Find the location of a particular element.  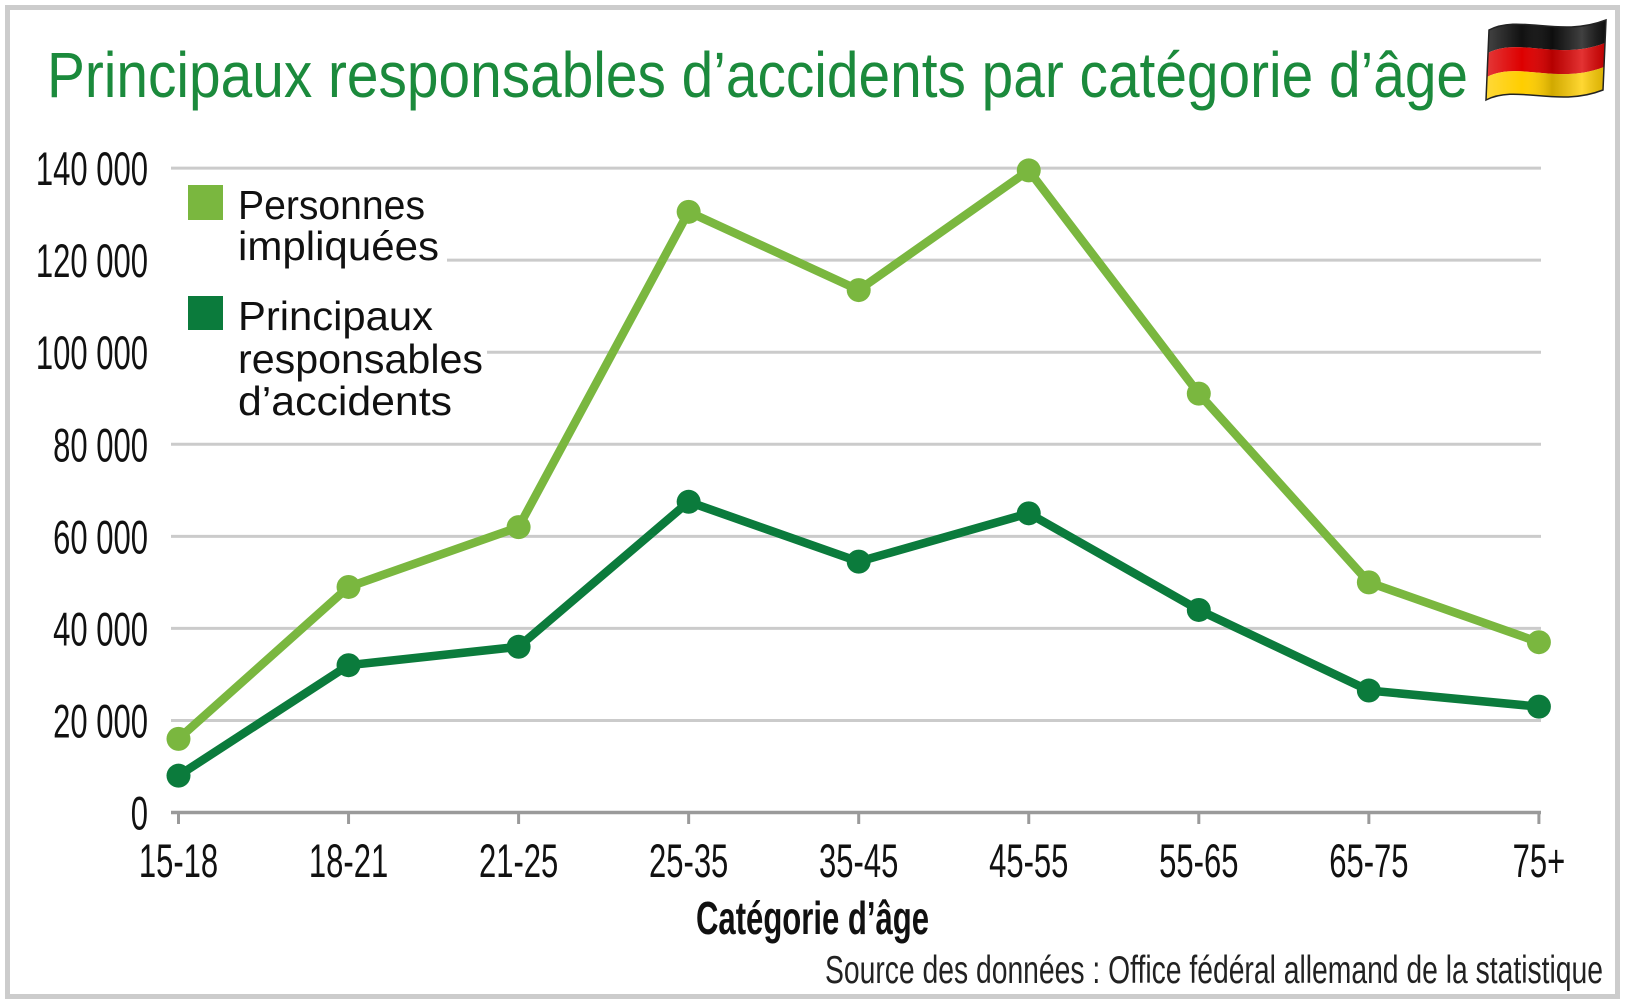

legend-background is located at coordinates (329, 357).